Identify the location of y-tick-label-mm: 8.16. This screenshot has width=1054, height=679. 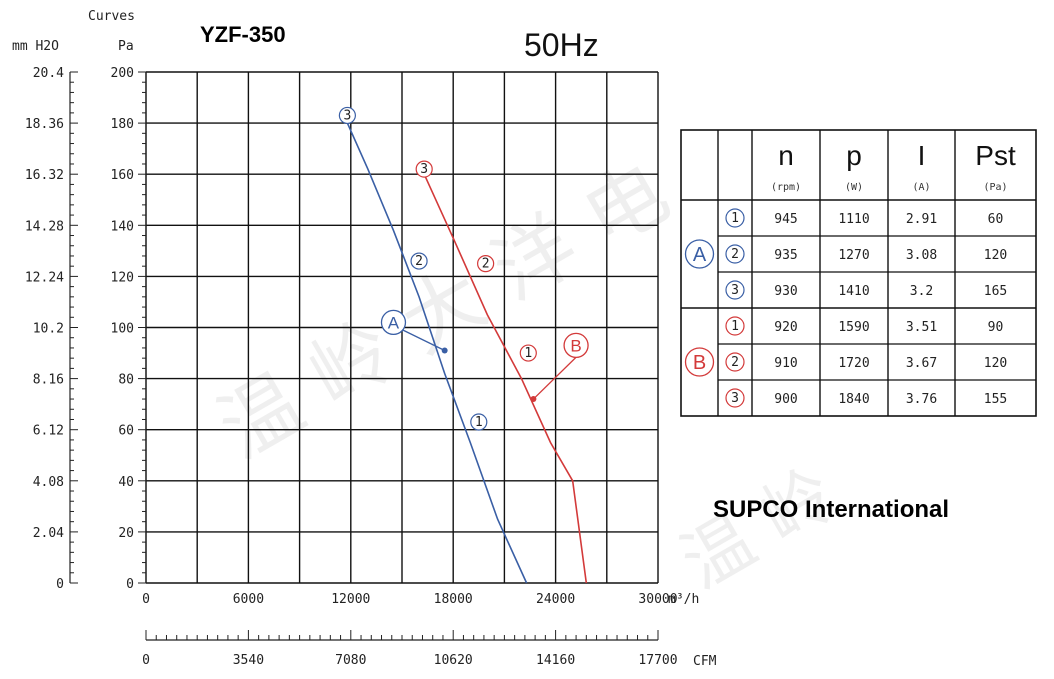
(48, 380).